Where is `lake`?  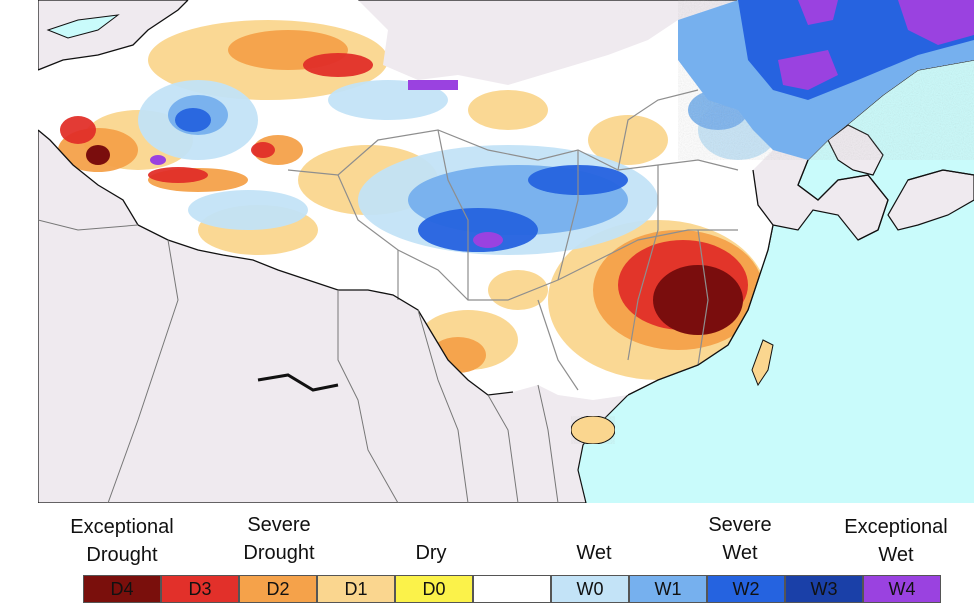
lake is located at coordinates (83, 26).